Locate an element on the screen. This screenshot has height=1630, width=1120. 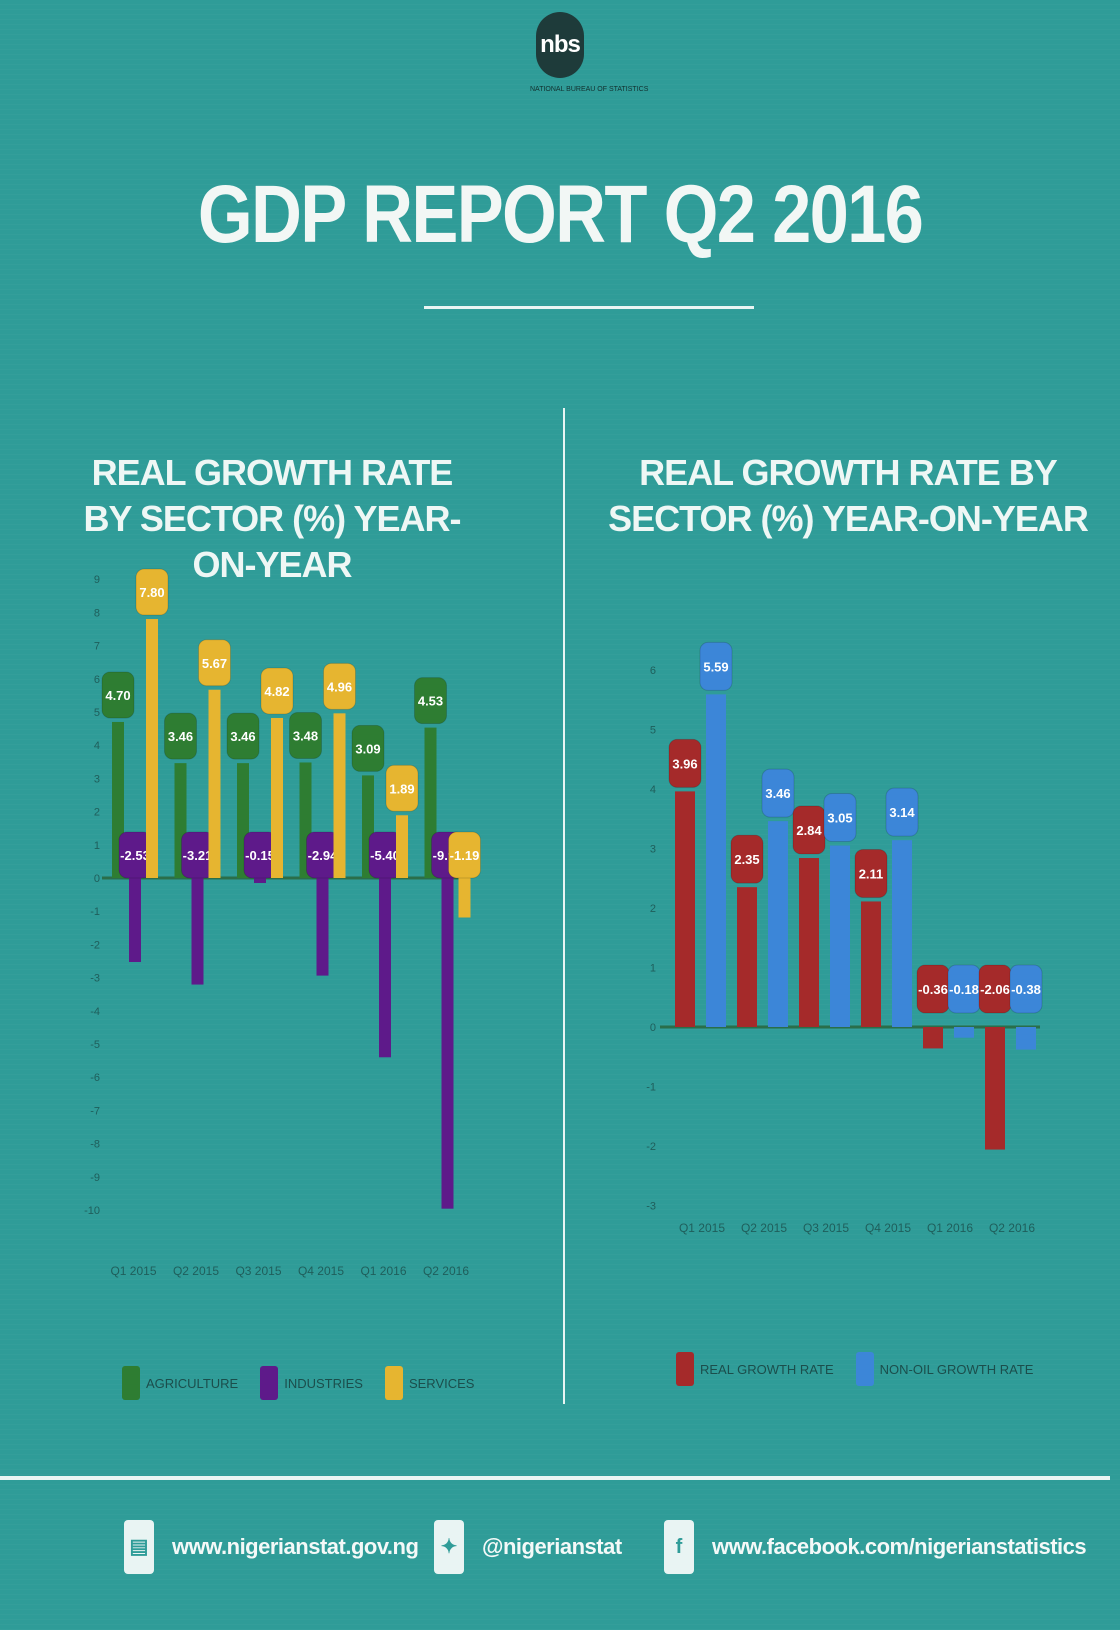
y-tick-label: -6 is located at coordinates (95, 1078).